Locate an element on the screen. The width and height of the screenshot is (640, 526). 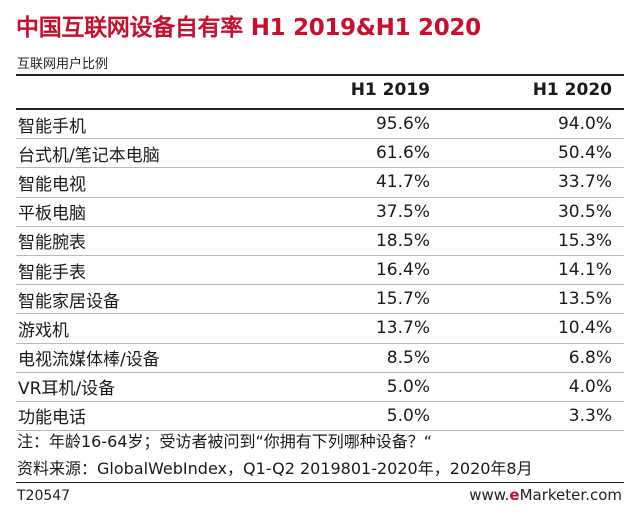
value-h1-2020: 3.3% is located at coordinates (590, 415).